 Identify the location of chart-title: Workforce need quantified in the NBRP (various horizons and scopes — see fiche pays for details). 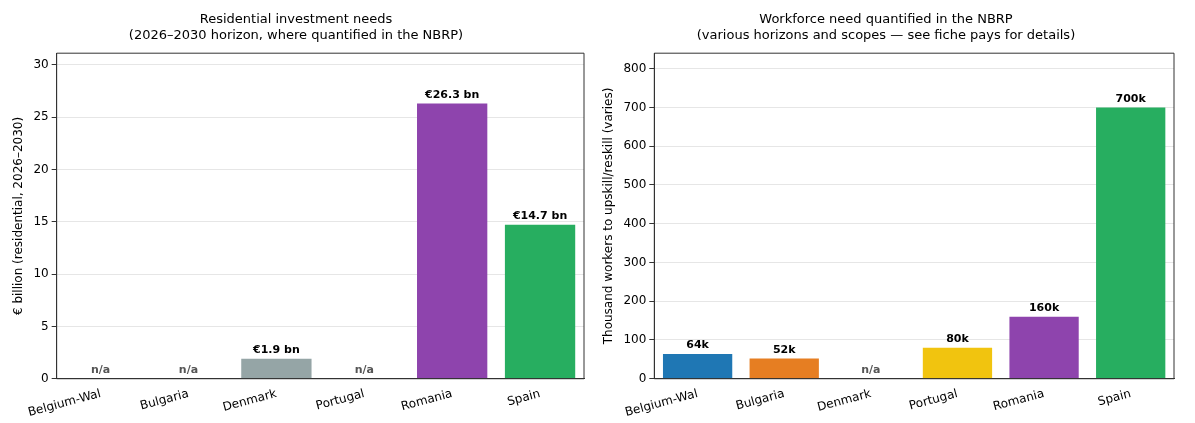
(886, 26).